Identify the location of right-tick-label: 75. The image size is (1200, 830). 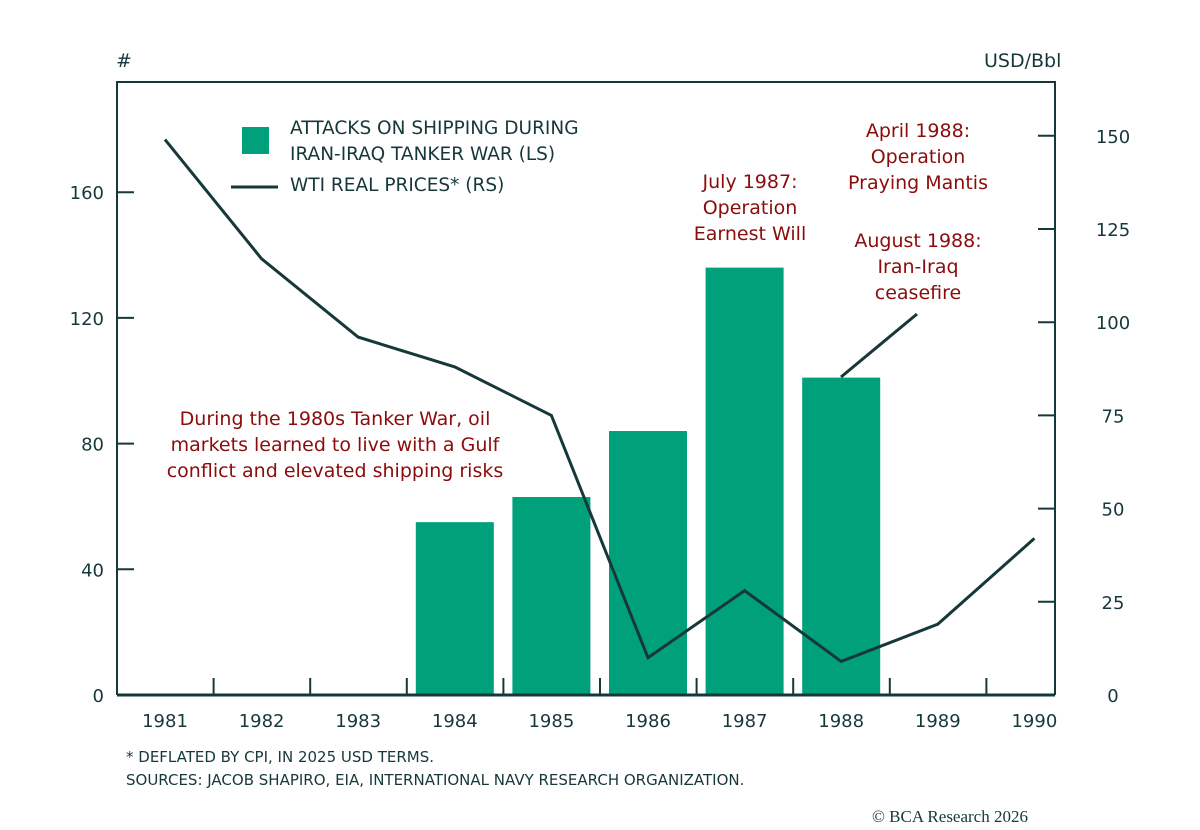
(1113, 416).